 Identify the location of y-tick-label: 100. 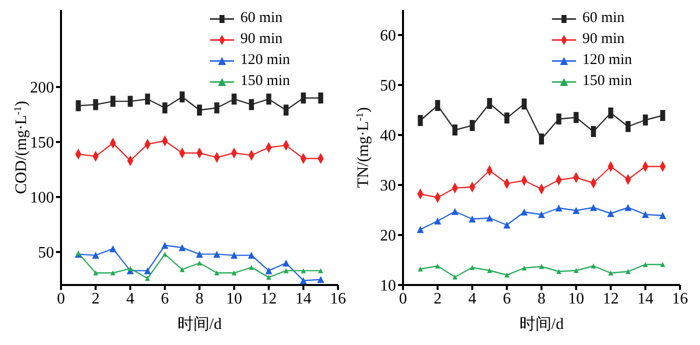
(42, 198).